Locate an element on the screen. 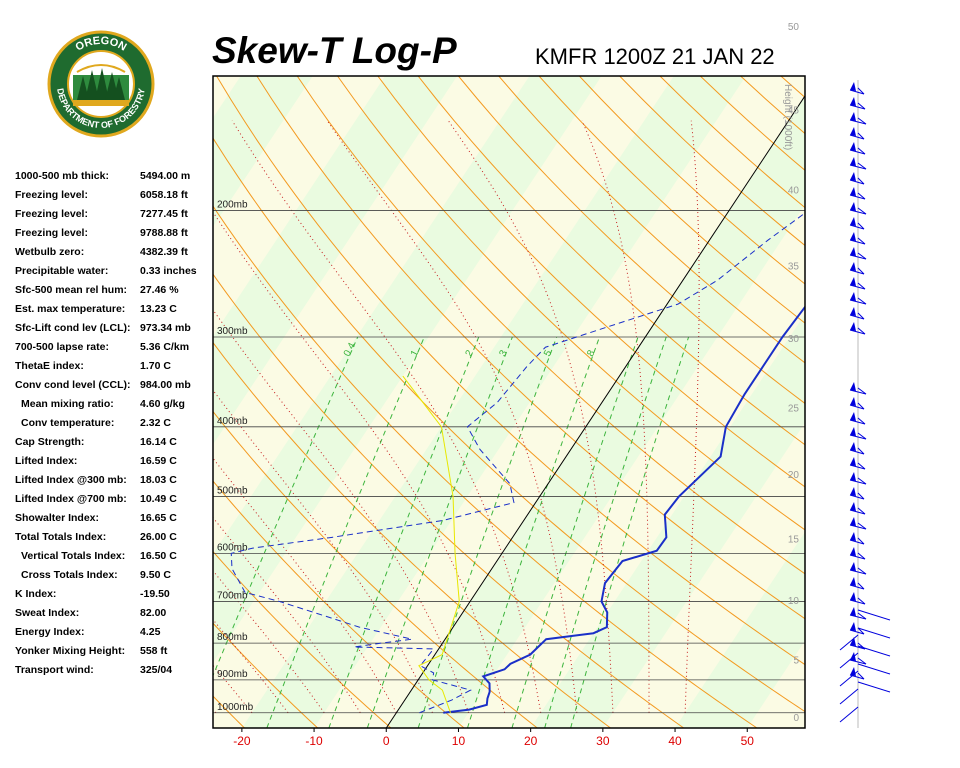  mixing-ratio-label: 2 is located at coordinates (470, 353).